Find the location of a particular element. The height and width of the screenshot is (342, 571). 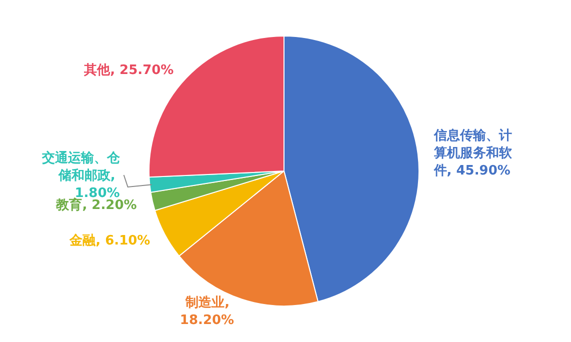

slice-label: 金融, 6.10% is located at coordinates (109, 241).